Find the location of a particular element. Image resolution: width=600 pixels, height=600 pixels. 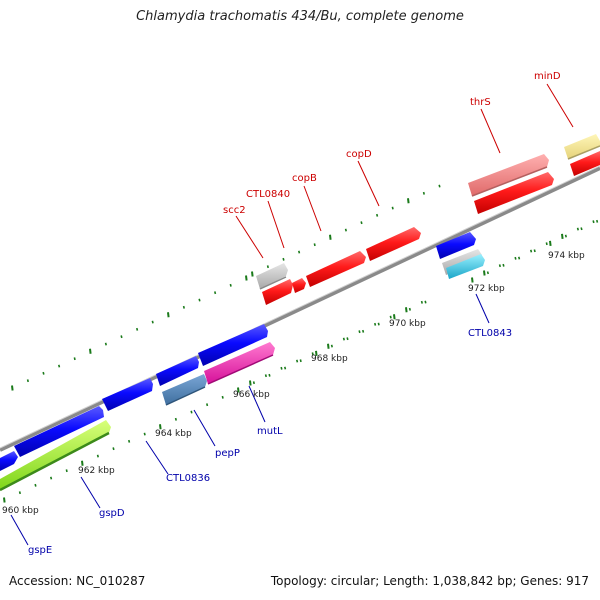

gene-label-gspe: gspE is located at coordinates (40, 550).